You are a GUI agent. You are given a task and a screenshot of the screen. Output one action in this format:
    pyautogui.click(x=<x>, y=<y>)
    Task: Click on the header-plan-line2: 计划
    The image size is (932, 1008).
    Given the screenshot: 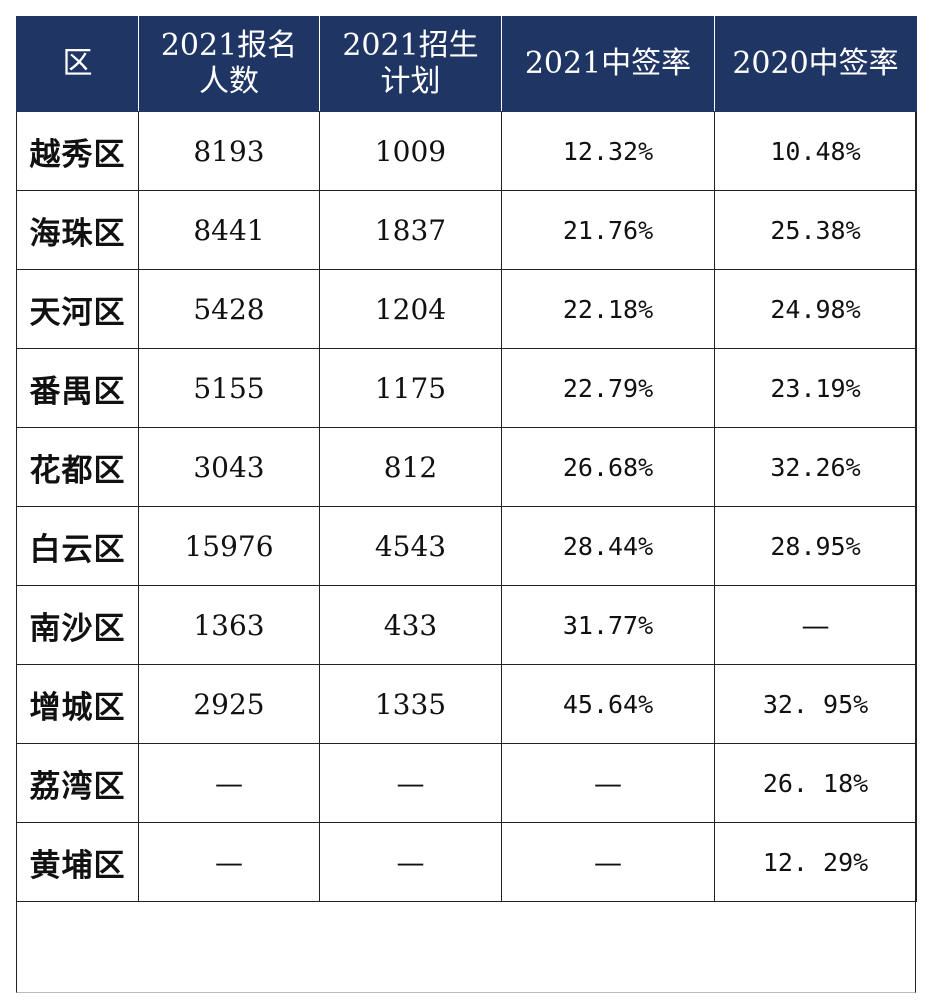 What is the action you would take?
    pyautogui.click(x=410, y=81)
    